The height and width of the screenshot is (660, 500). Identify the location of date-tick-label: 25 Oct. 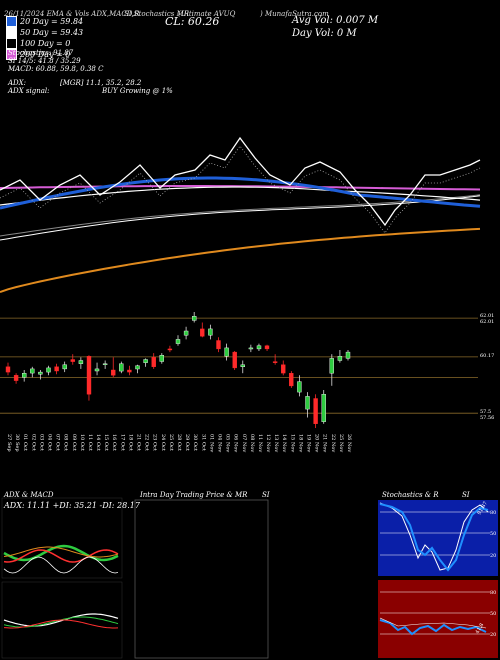
(171, 442).